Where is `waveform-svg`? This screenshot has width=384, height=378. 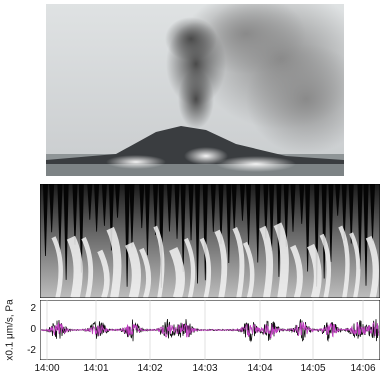 waveform-svg is located at coordinates (210, 330).